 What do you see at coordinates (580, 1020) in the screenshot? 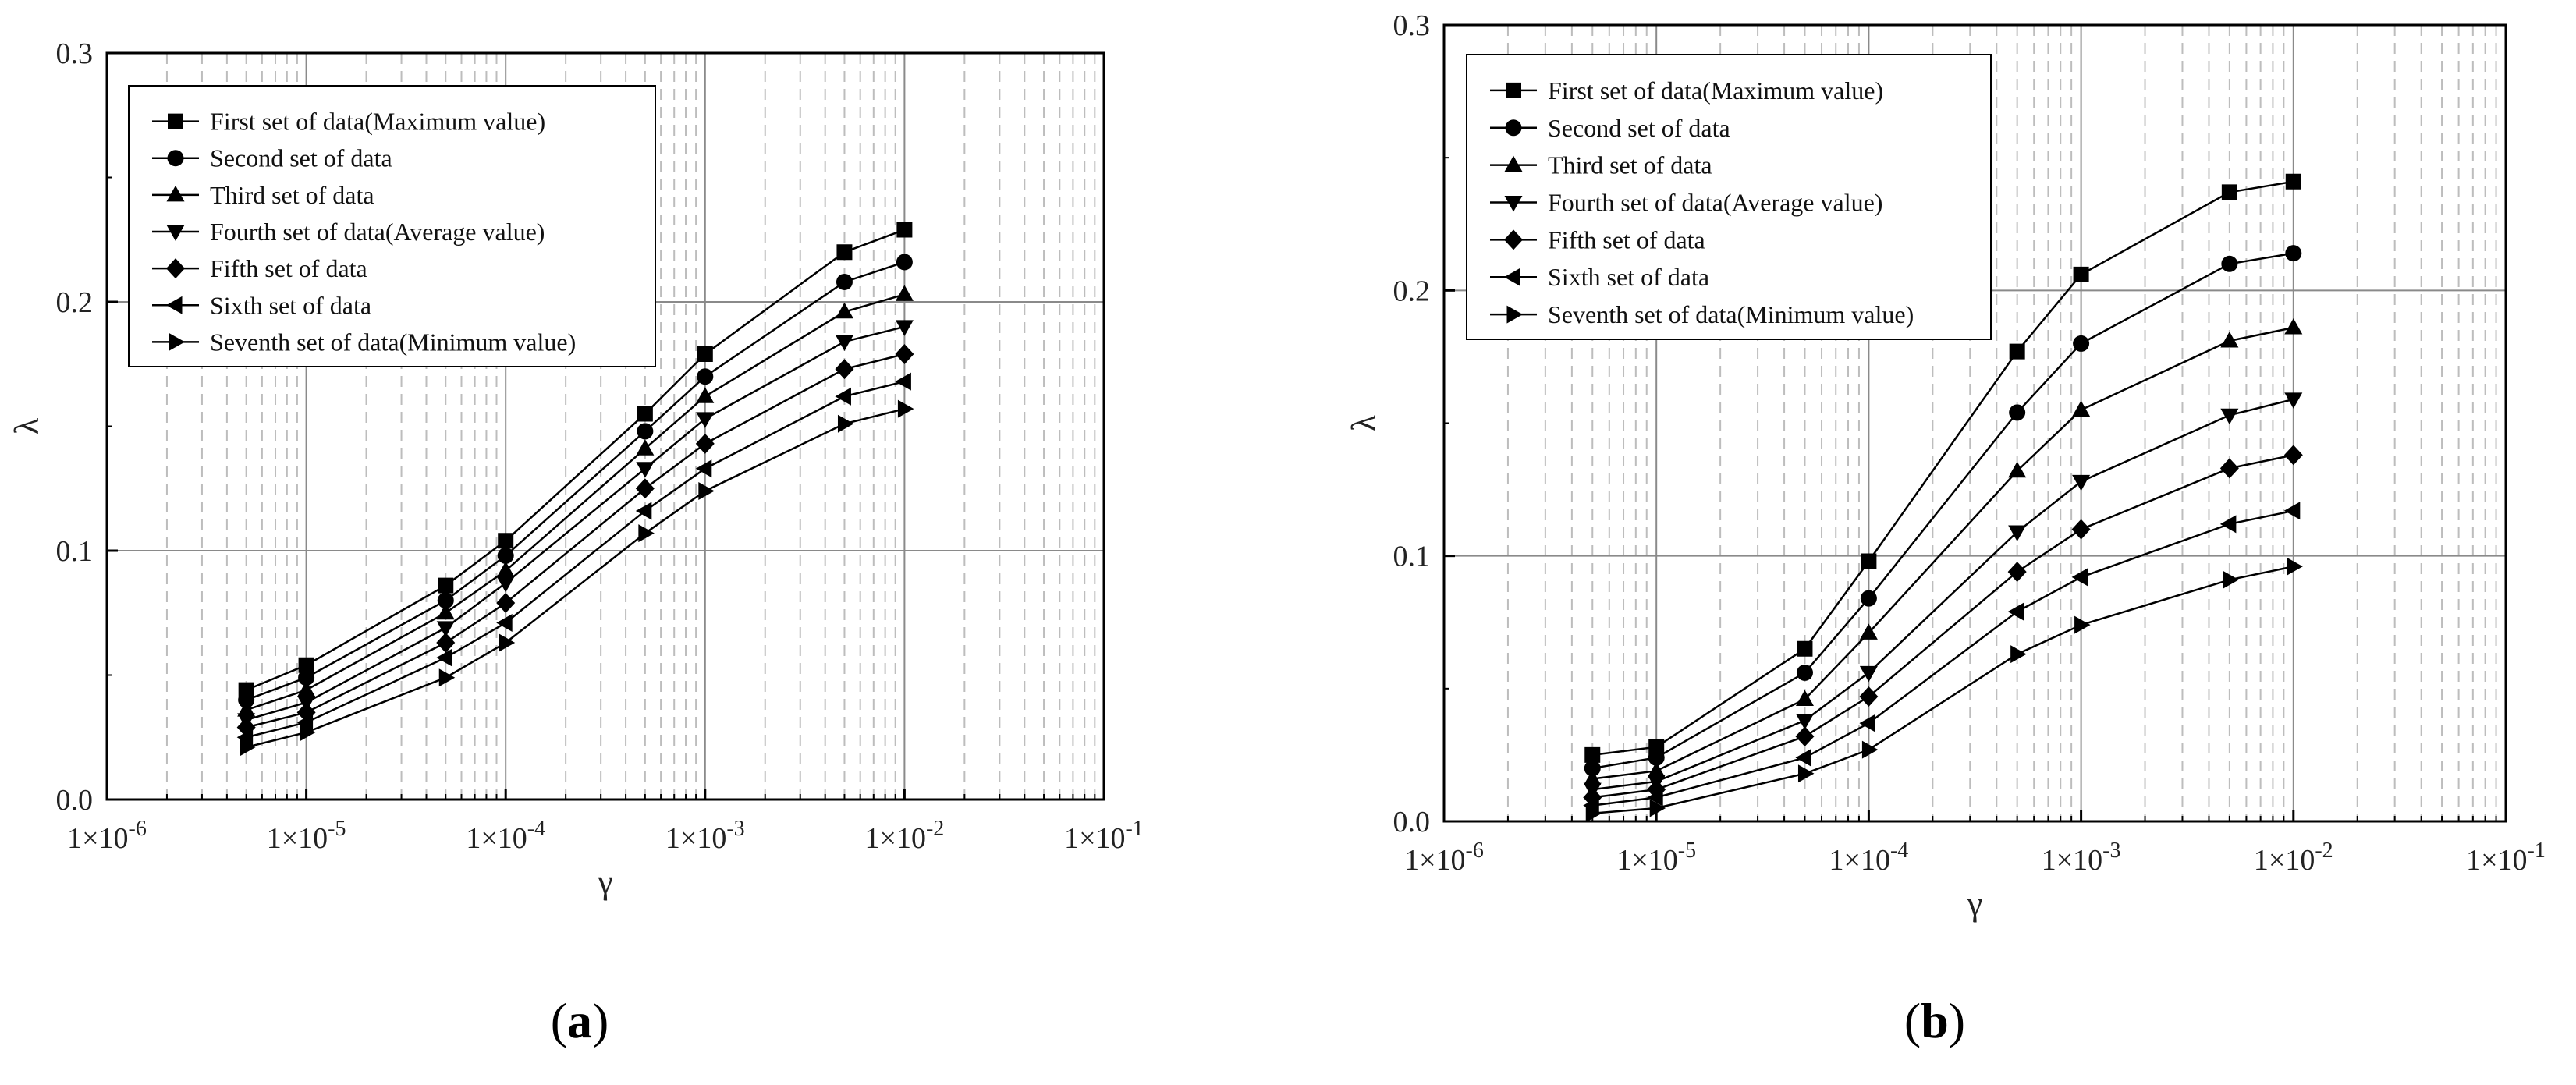
I see `panel-label: (a)` at bounding box center [580, 1020].